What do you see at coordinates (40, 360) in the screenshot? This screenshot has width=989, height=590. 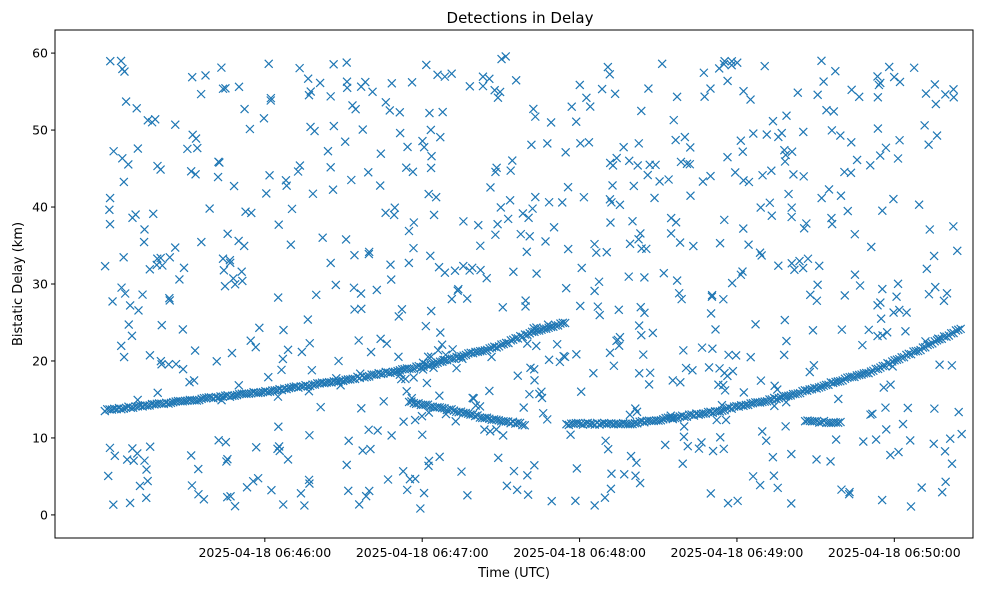 I see `y-tick-label: 20` at bounding box center [40, 360].